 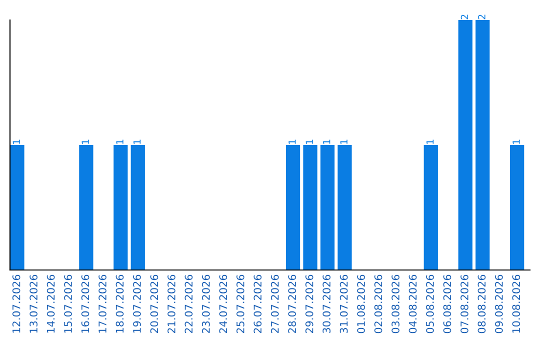 What do you see at coordinates (516, 303) in the screenshot?
I see `x-tick-label: 10.08.2026` at bounding box center [516, 303].